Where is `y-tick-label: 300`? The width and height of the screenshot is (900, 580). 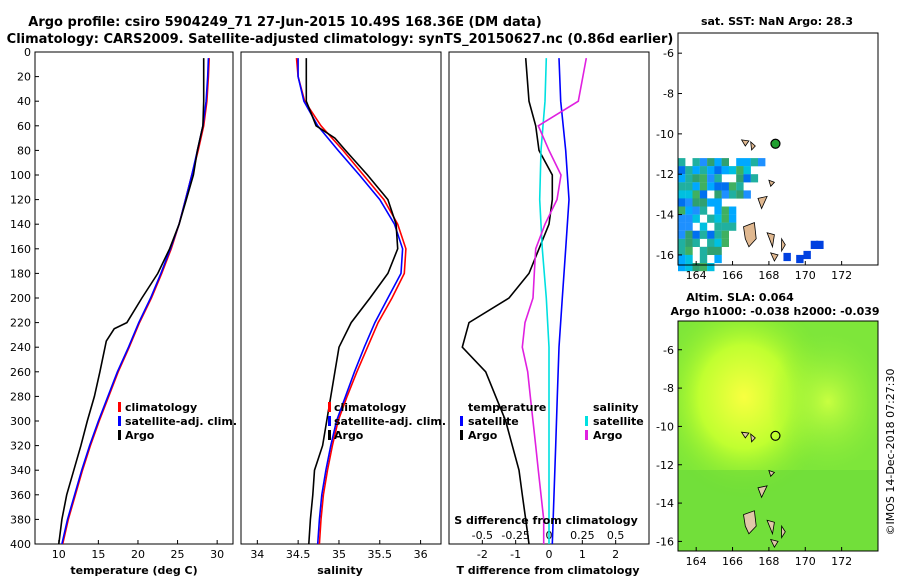 y-tick-label: 300 is located at coordinates (20, 421).